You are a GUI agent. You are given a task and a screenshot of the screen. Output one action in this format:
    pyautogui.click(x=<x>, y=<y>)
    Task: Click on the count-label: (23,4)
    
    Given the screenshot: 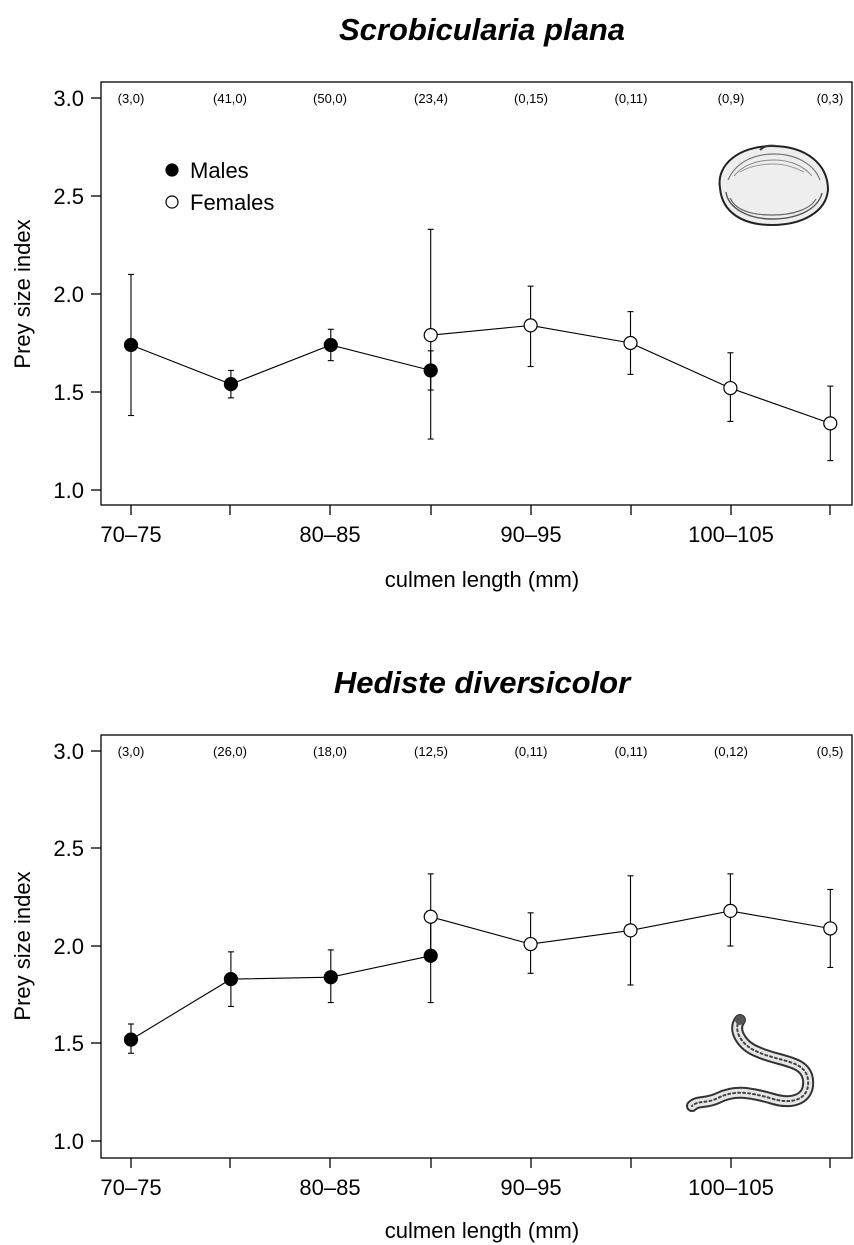 What is the action you would take?
    pyautogui.click(x=431, y=98)
    